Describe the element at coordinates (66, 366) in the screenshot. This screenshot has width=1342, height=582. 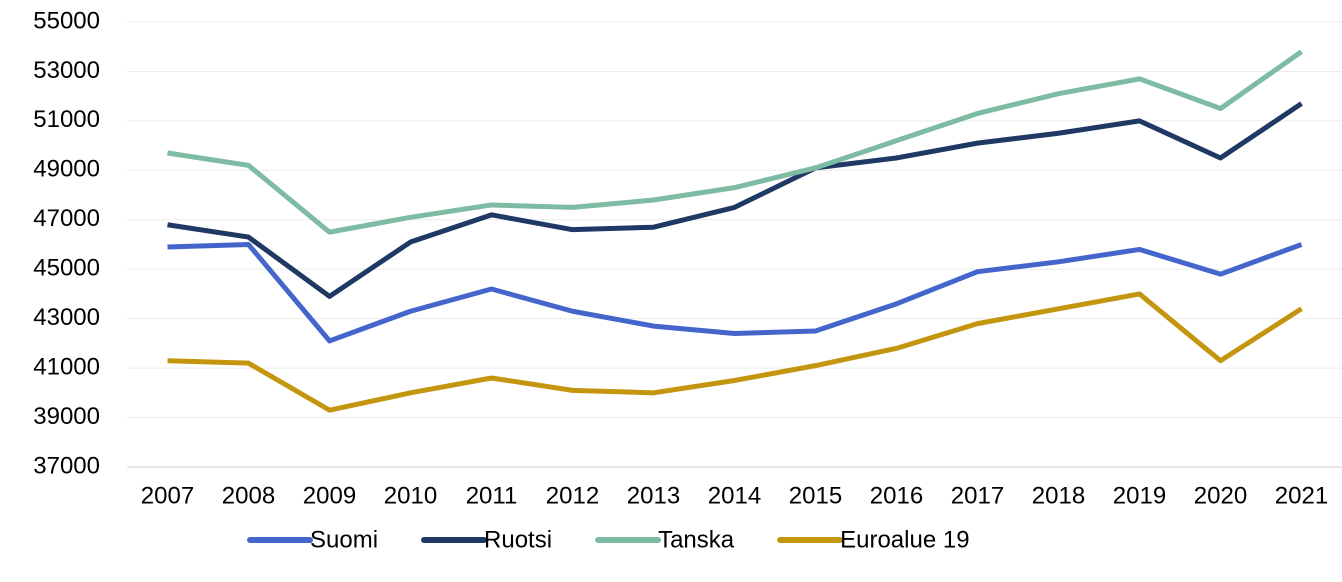
I see `y-tick-label: 41000` at that location.